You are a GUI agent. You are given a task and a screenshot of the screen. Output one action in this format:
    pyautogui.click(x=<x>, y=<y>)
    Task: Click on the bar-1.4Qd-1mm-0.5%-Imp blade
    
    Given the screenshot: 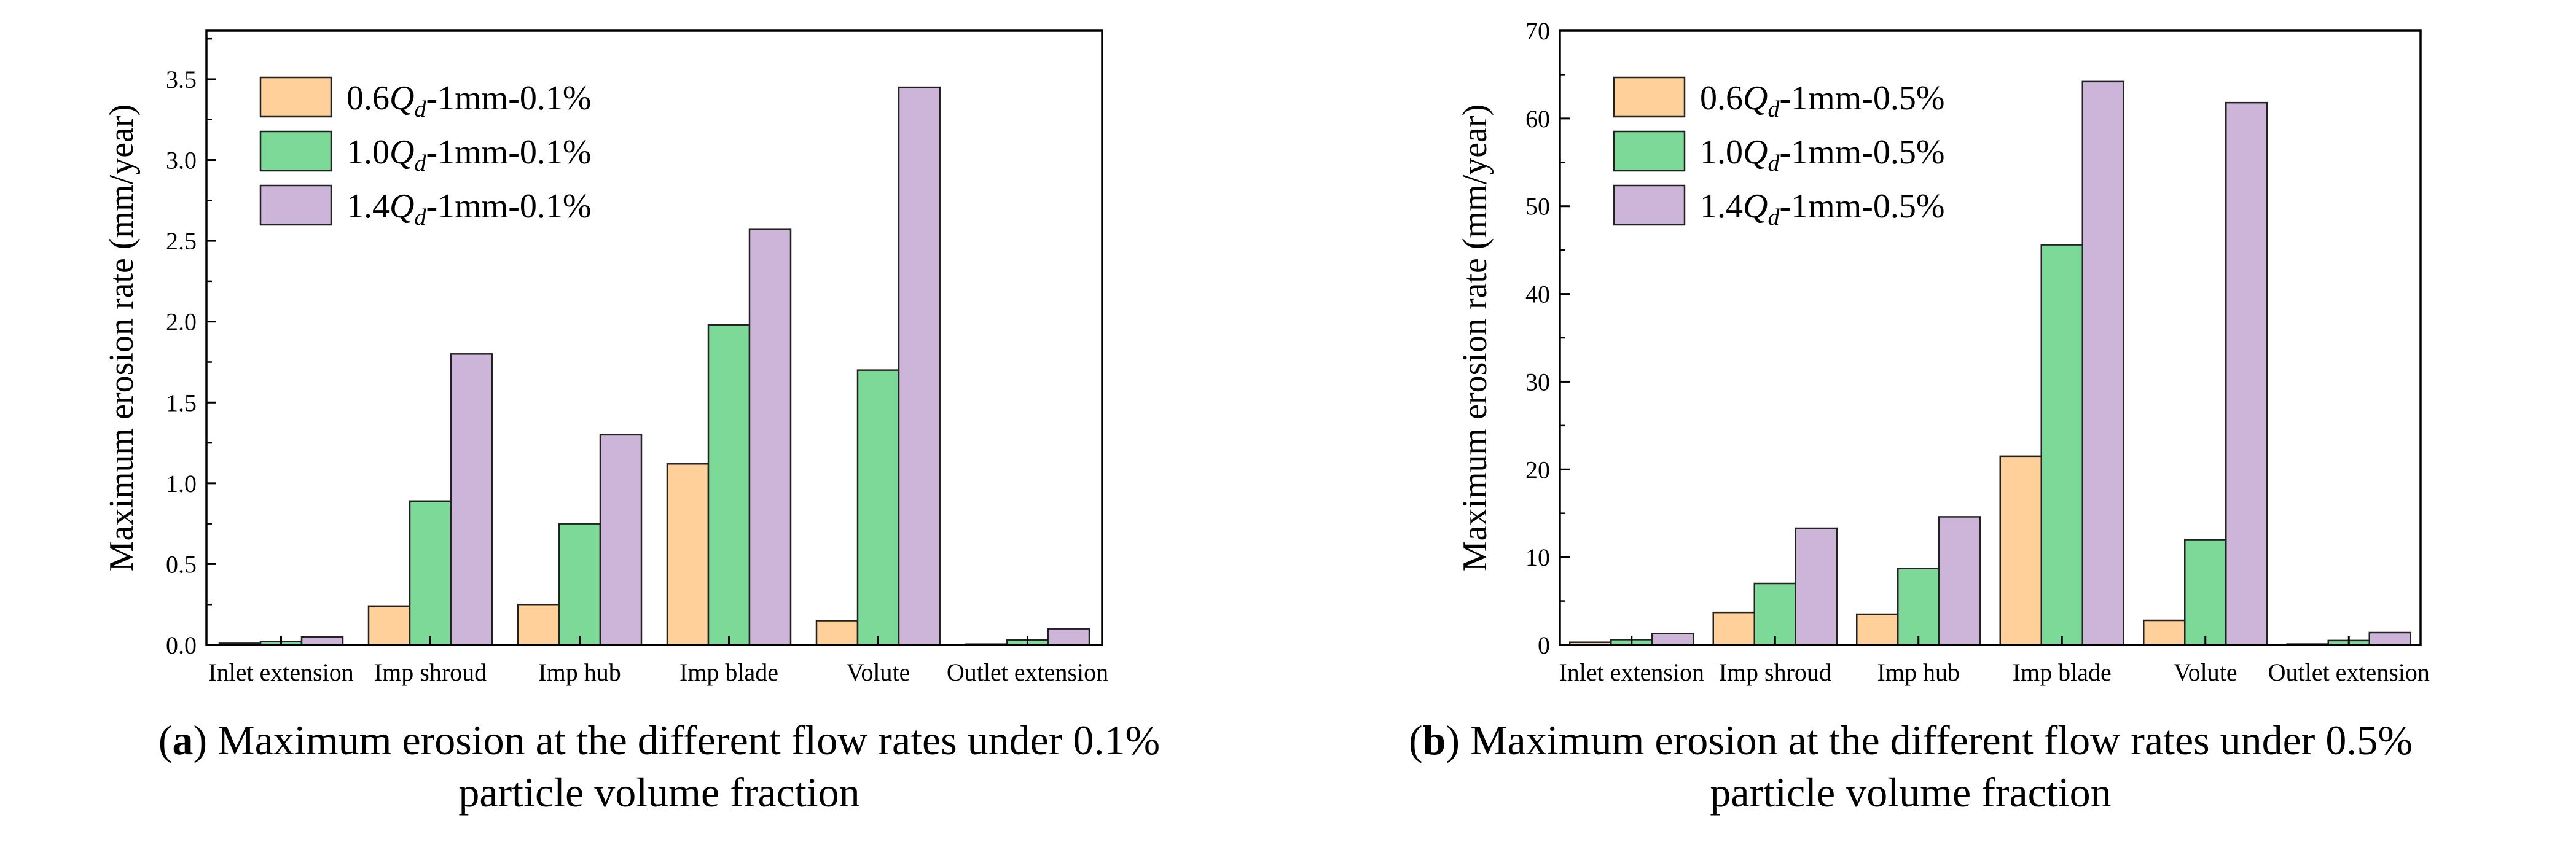 What is the action you would take?
    pyautogui.click(x=2102, y=363)
    